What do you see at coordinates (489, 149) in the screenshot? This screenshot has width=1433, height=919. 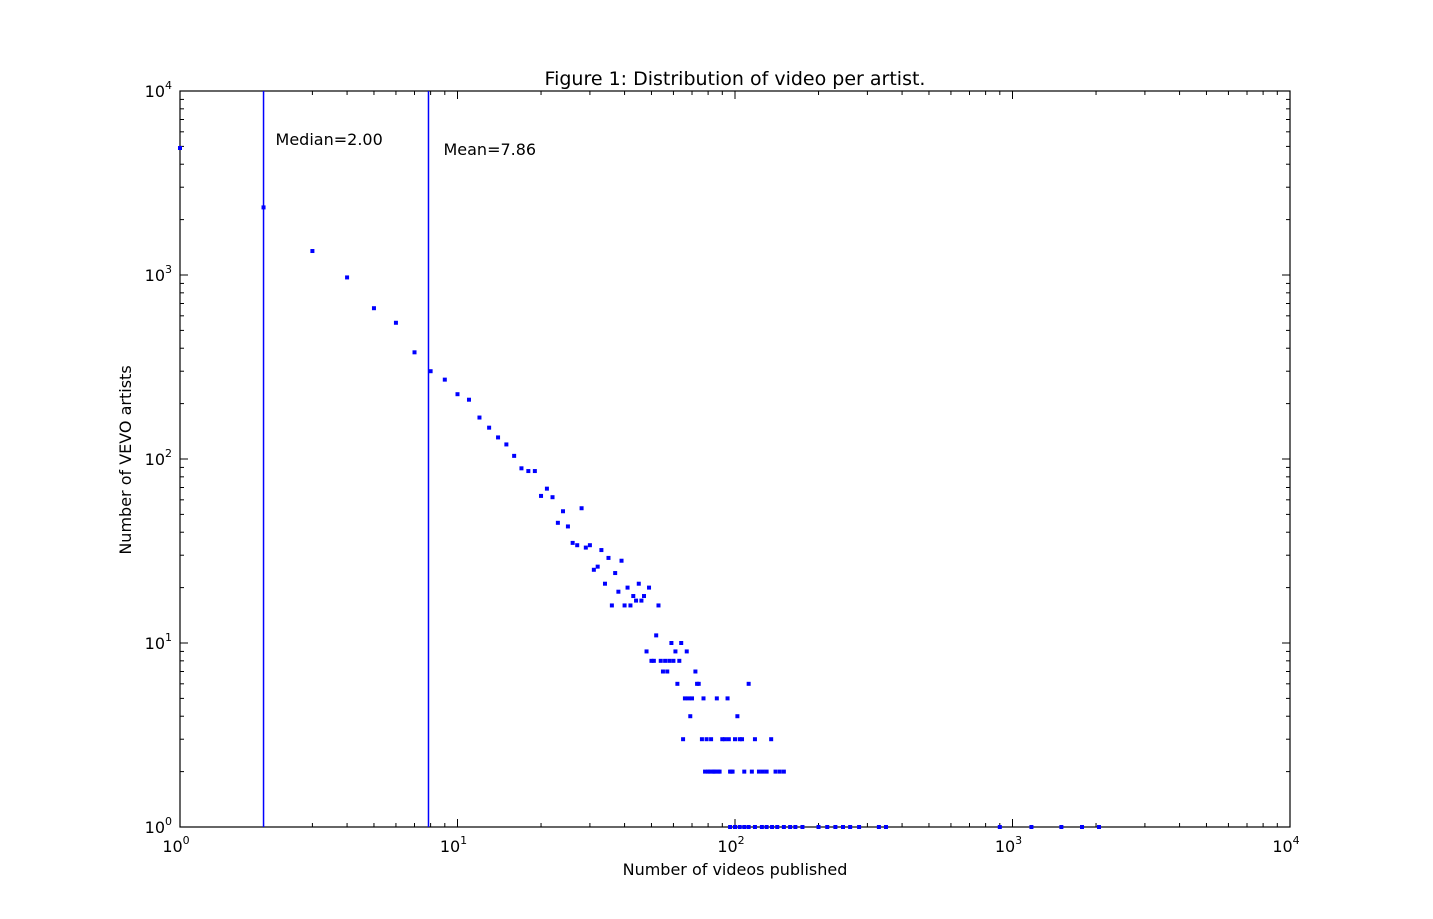 I see `mean-label: Mean=7.86` at bounding box center [489, 149].